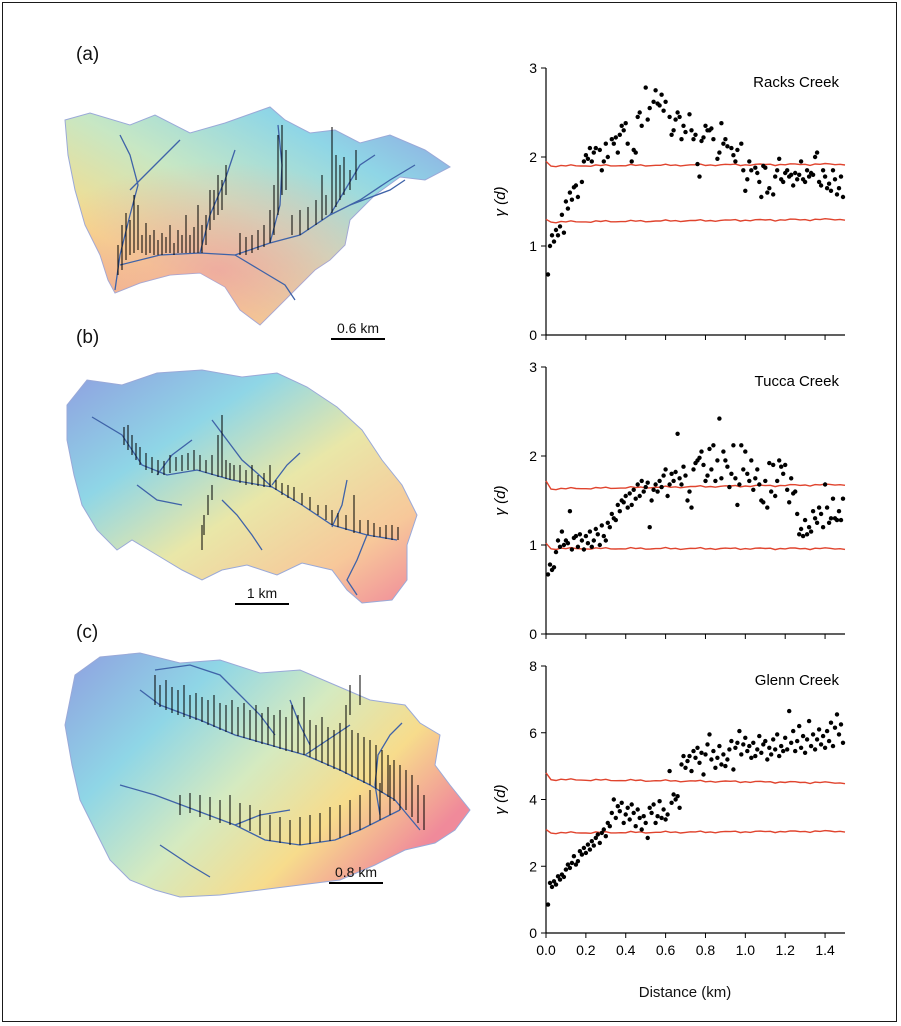 This screenshot has width=901, height=1026. What do you see at coordinates (88, 337) in the screenshot?
I see `panel-label-b: (b)` at bounding box center [88, 337].